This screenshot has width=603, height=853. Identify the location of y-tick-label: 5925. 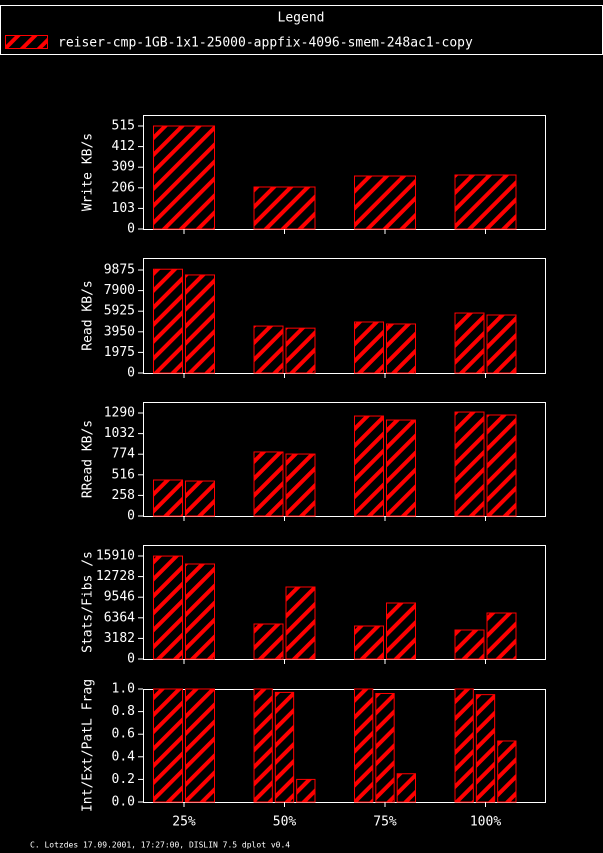
(119, 311).